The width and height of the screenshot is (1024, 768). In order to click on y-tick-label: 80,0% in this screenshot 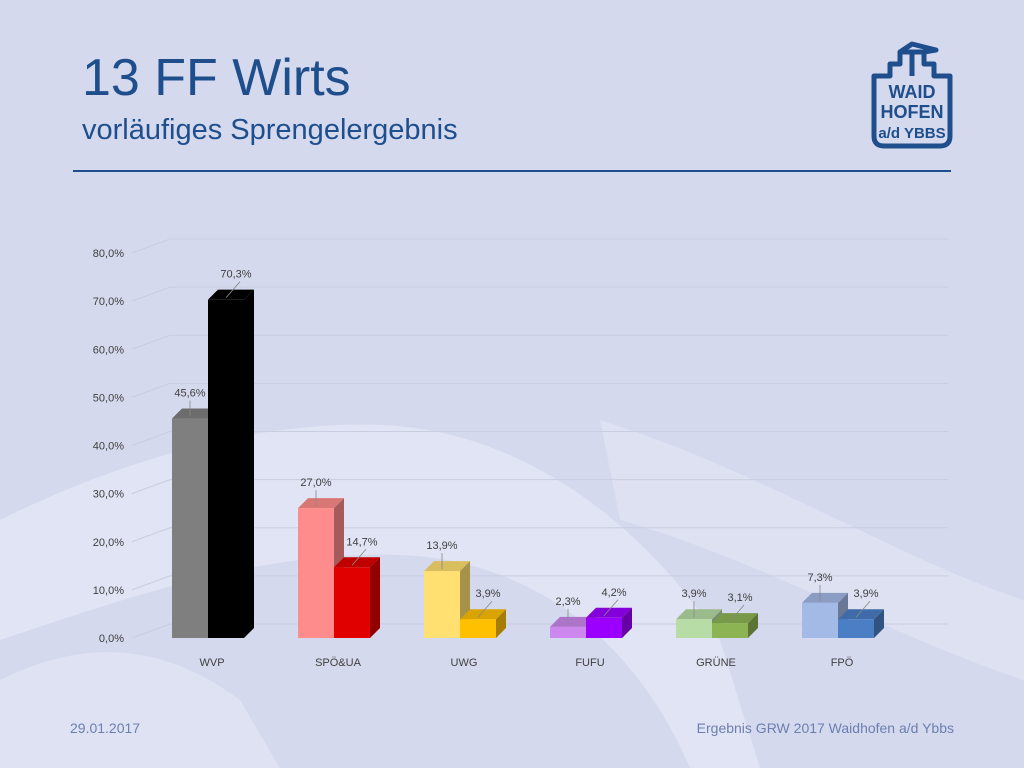, I will do `click(108, 254)`.